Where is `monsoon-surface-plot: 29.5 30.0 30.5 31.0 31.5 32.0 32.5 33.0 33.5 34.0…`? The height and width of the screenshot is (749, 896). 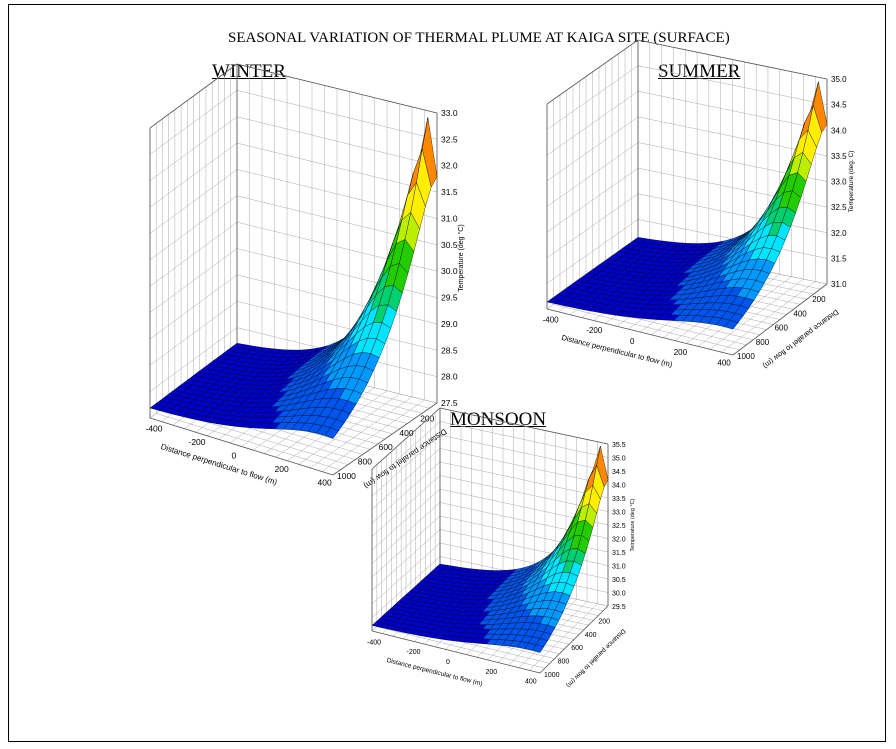
monsoon-surface-plot: 29.5 30.0 30.5 31.0 31.5 32.0 32.5 33.0 33.5 34.0… is located at coordinates (501, 548).